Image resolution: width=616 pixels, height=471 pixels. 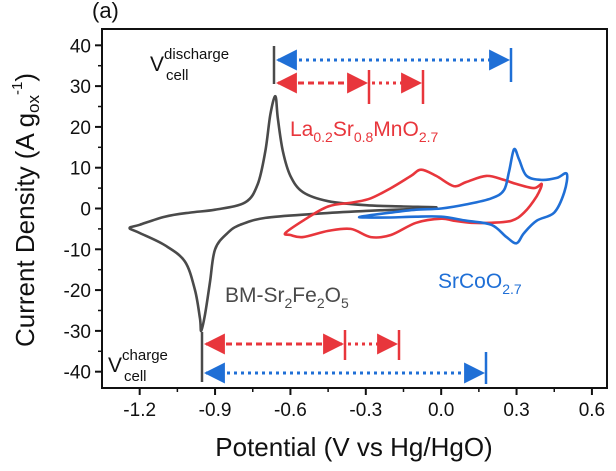 I want to click on x-tick-label: 0.0, so click(x=441, y=410).